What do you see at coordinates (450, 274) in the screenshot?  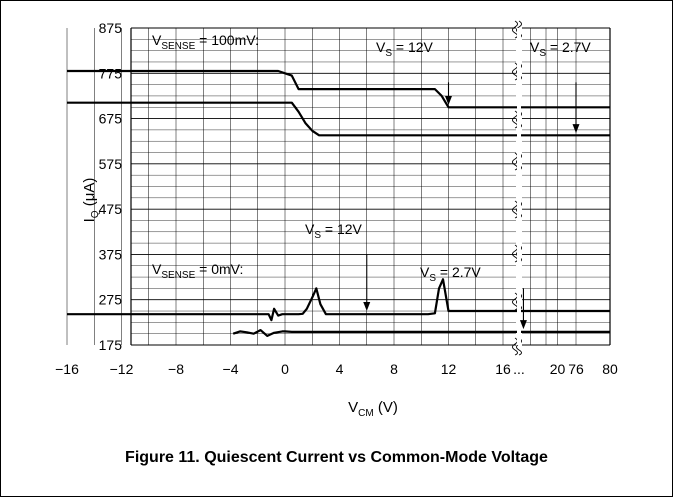 I see `annotation-label-vs27-low: VS = 2.7V` at bounding box center [450, 274].